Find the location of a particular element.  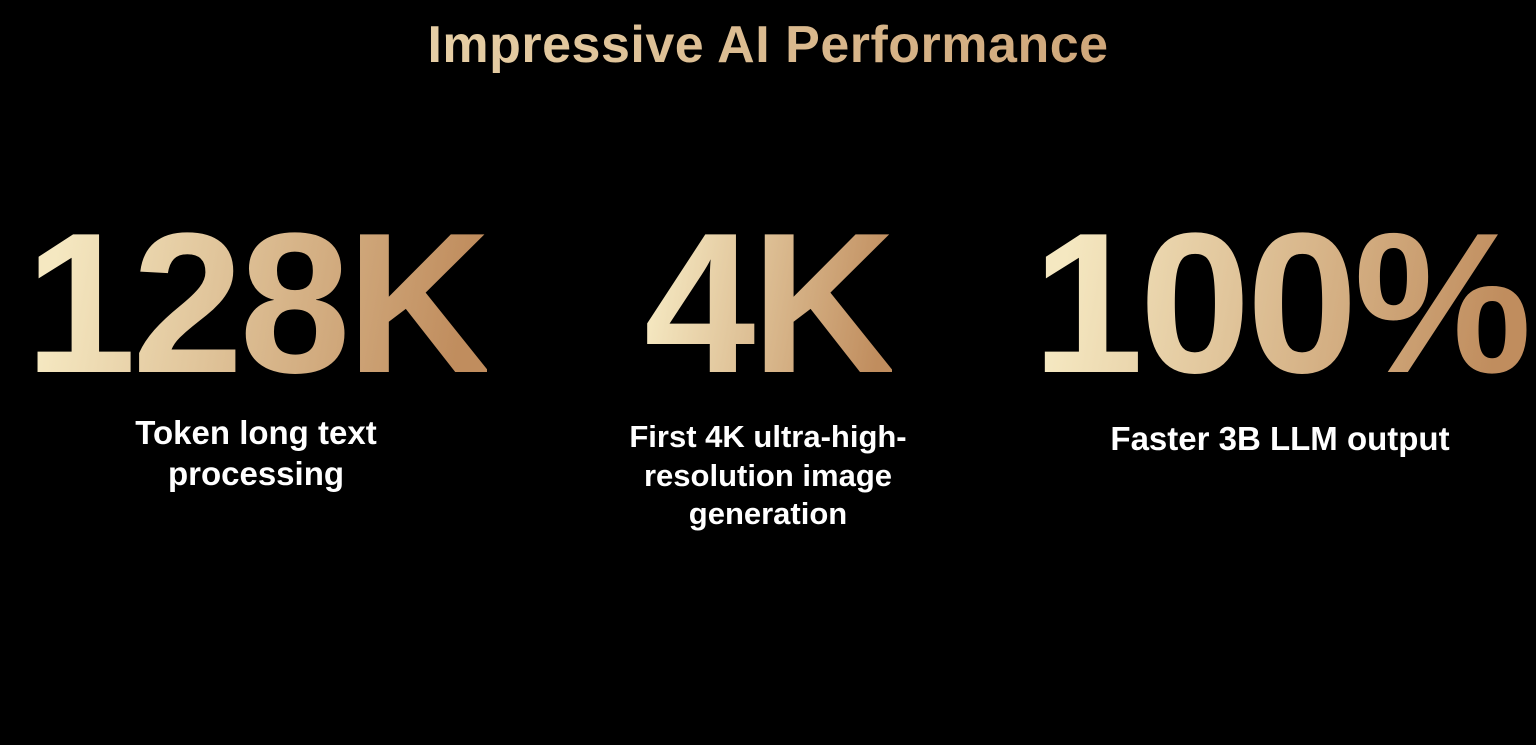

stat-caption-token-context: Token long text processing is located at coordinates (256, 453).